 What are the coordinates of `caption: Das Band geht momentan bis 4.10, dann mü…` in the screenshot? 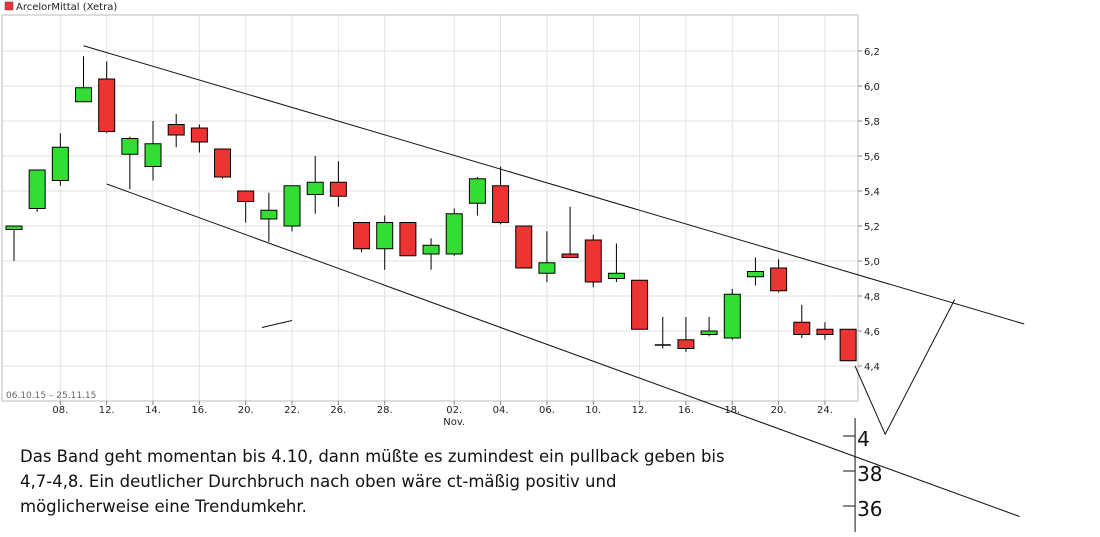 It's located at (400, 481).